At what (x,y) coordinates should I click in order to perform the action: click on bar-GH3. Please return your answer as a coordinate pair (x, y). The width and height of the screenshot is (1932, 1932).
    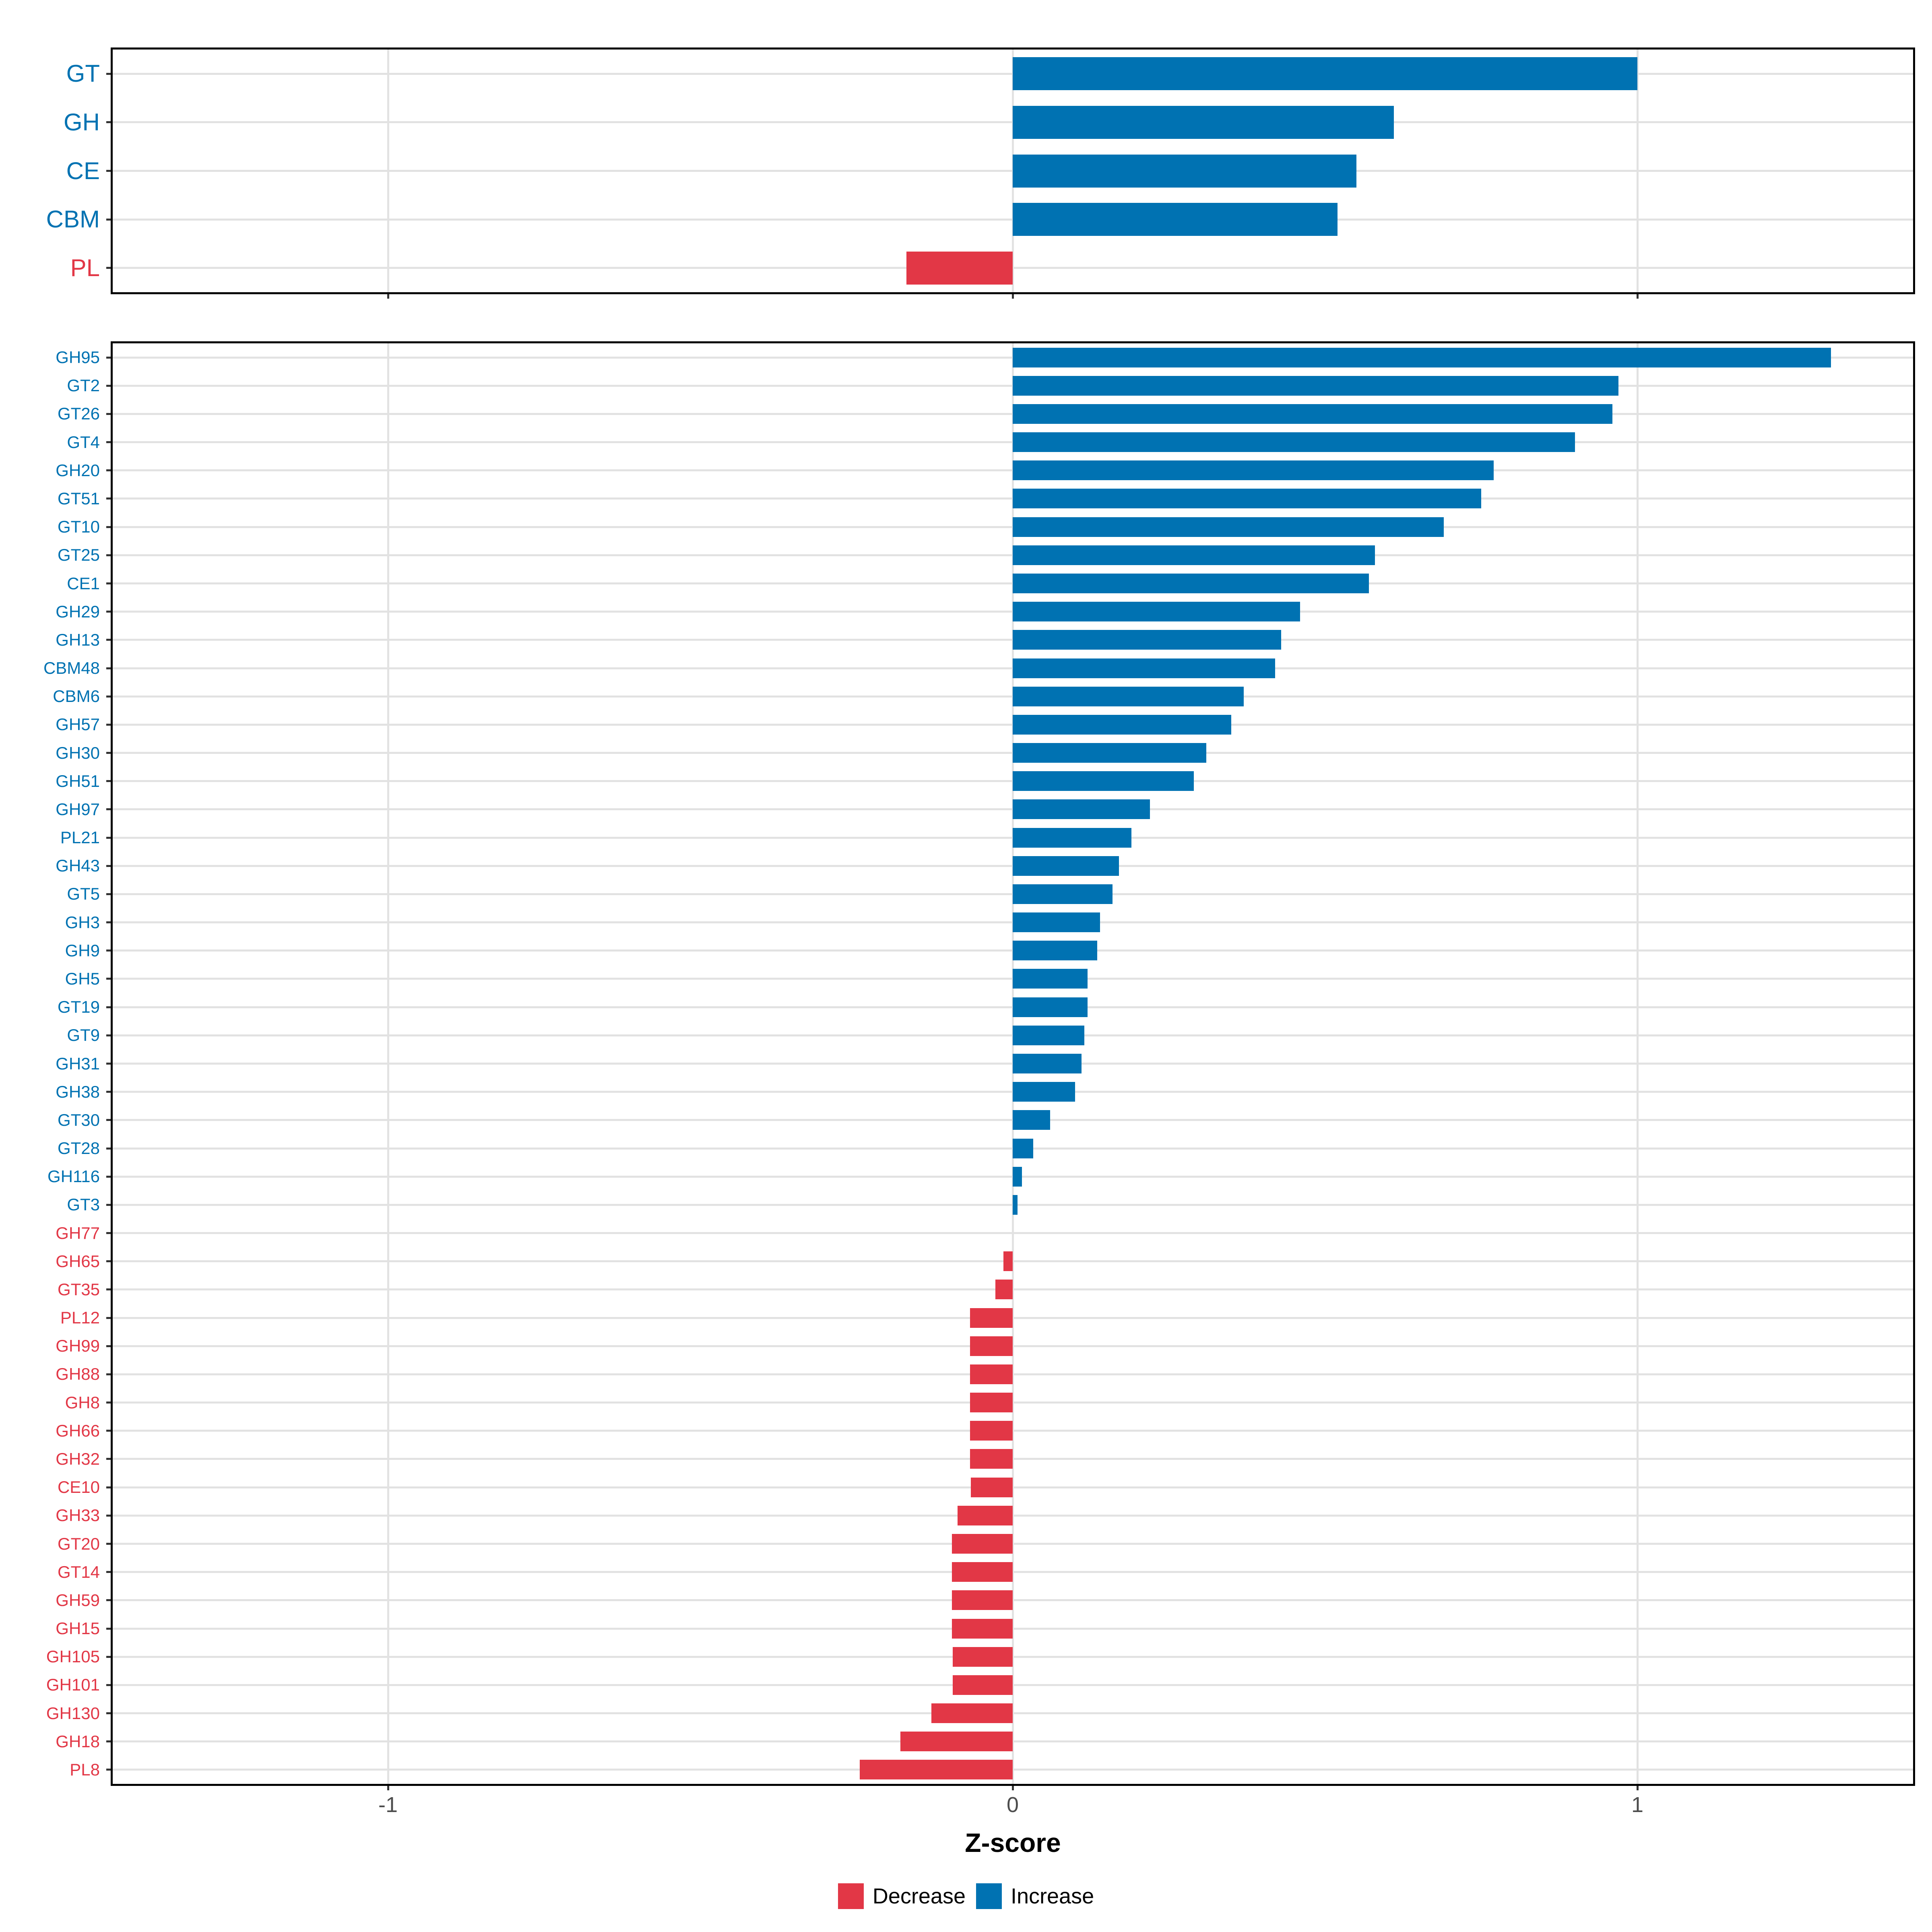
    Looking at the image, I should click on (1056, 923).